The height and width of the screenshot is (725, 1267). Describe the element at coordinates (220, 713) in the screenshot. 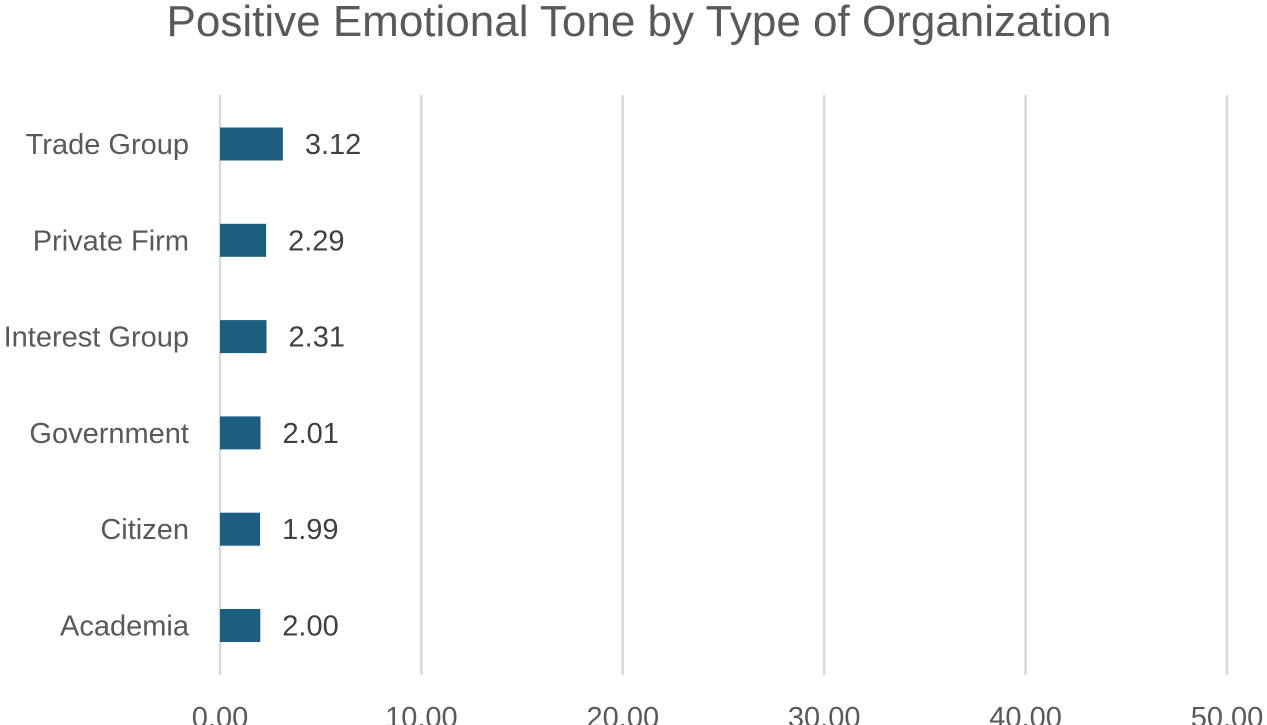

I see `x-tick-label-0: 0.00` at that location.